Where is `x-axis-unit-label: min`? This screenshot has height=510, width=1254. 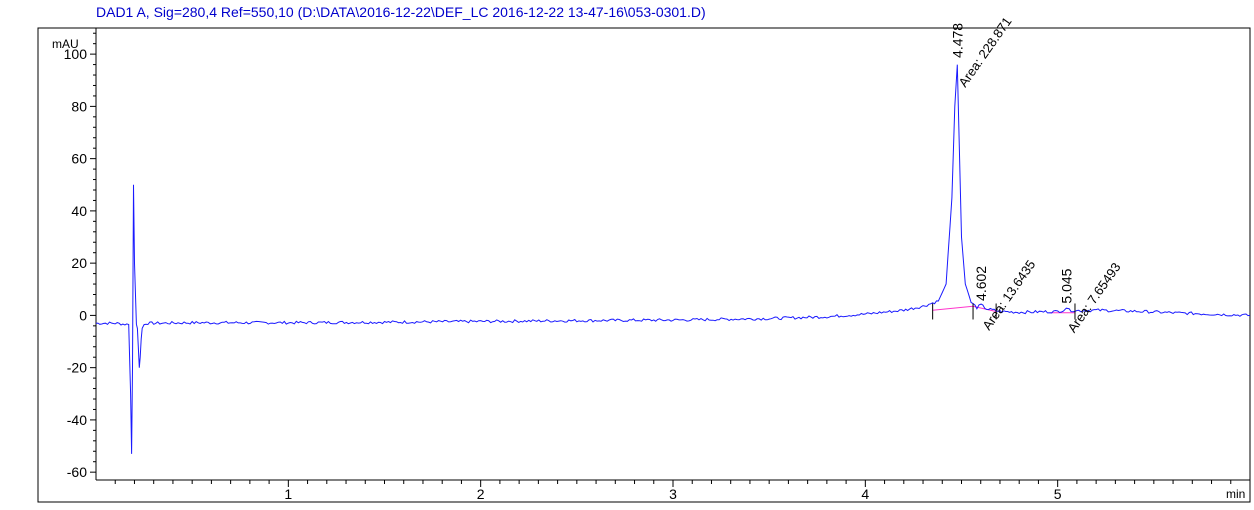 x-axis-unit-label: min is located at coordinates (1235, 494).